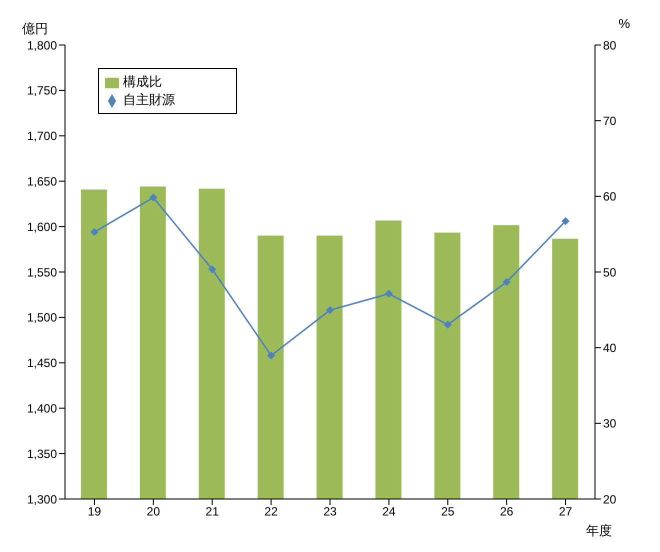  Describe the element at coordinates (153, 511) in the screenshot. I see `x-tick-label: 20` at that location.